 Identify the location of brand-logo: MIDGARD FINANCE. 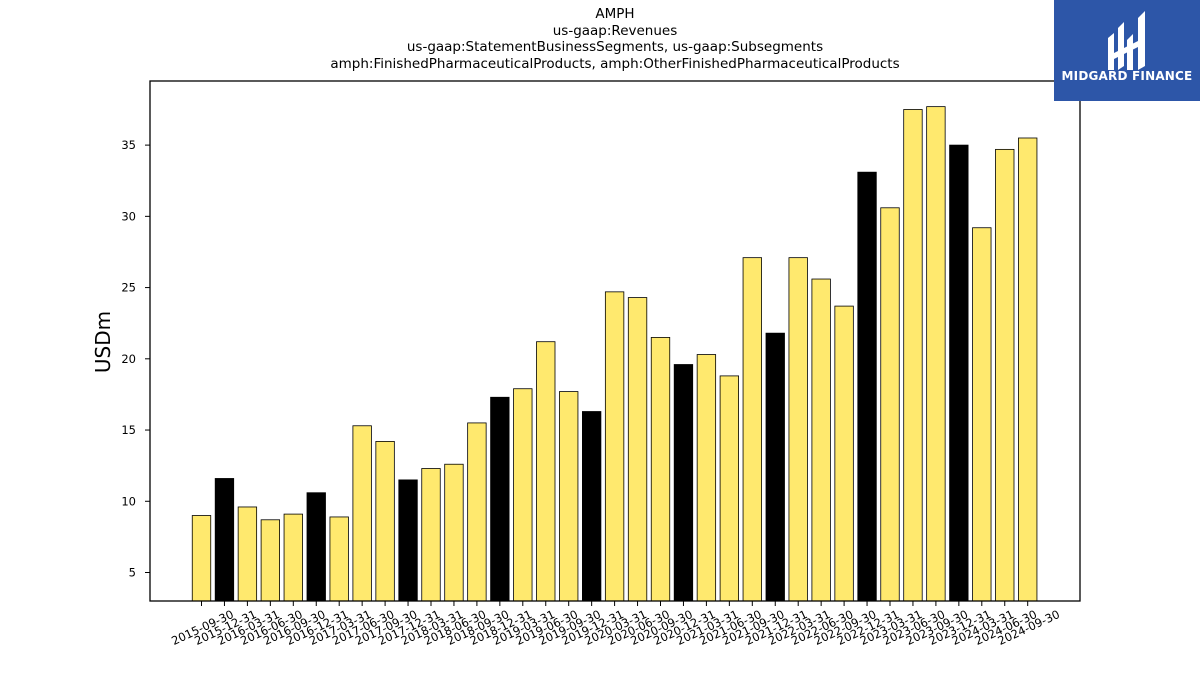
(1127, 50).